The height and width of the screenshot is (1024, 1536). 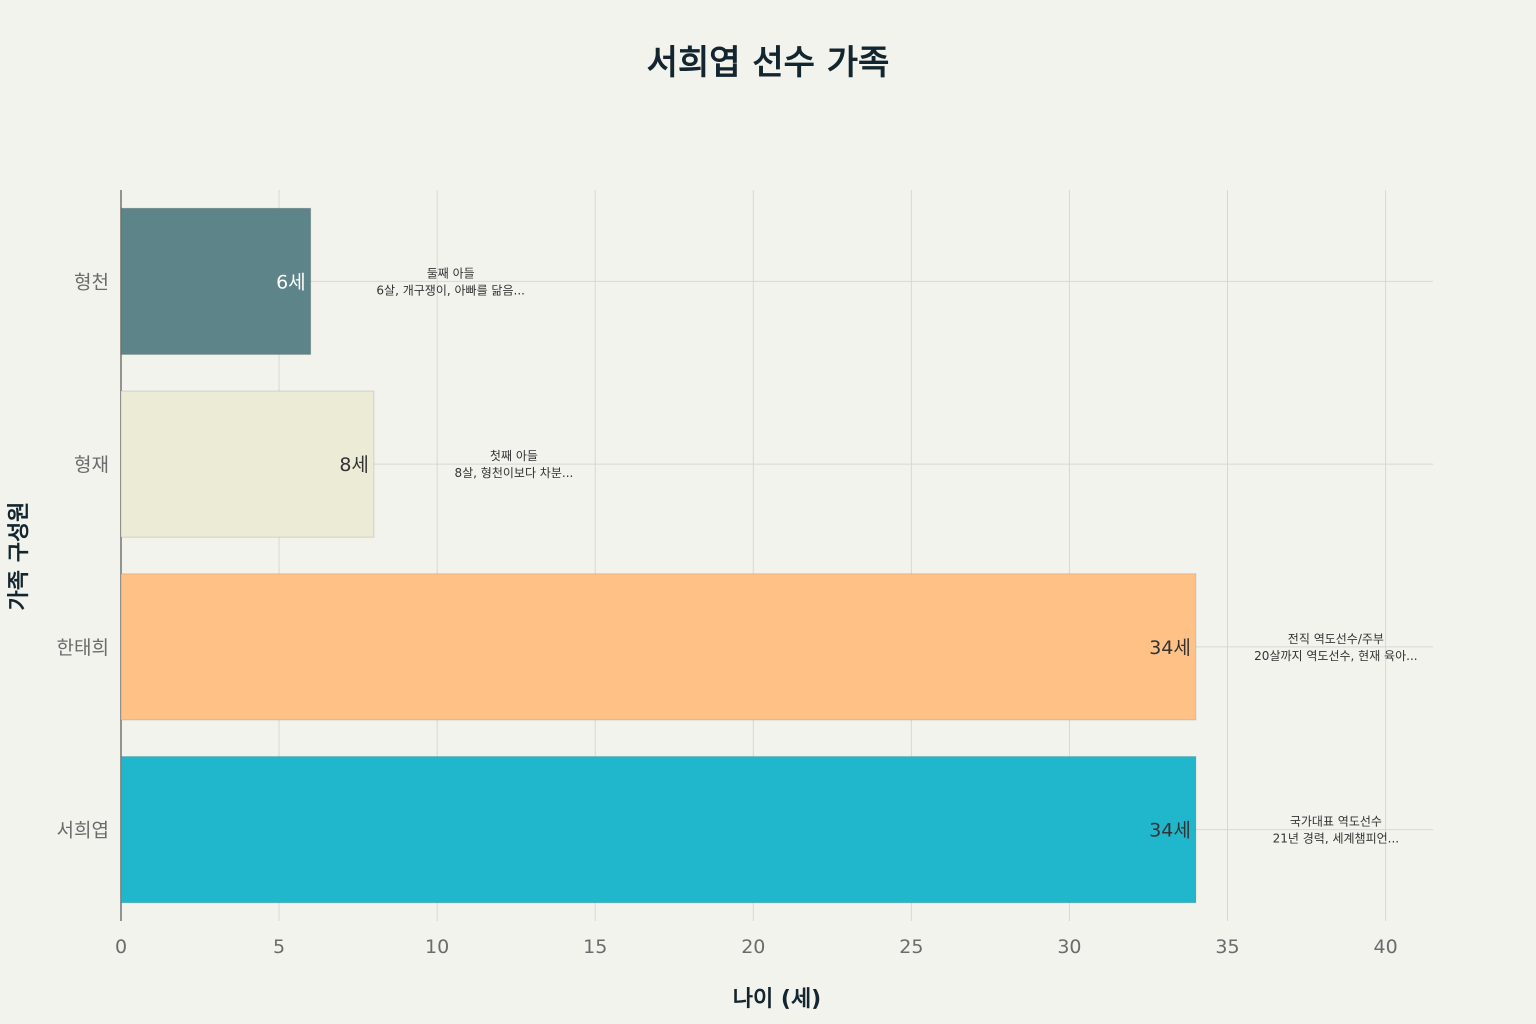 I want to click on bar-value-label: 6세, so click(x=291, y=282).